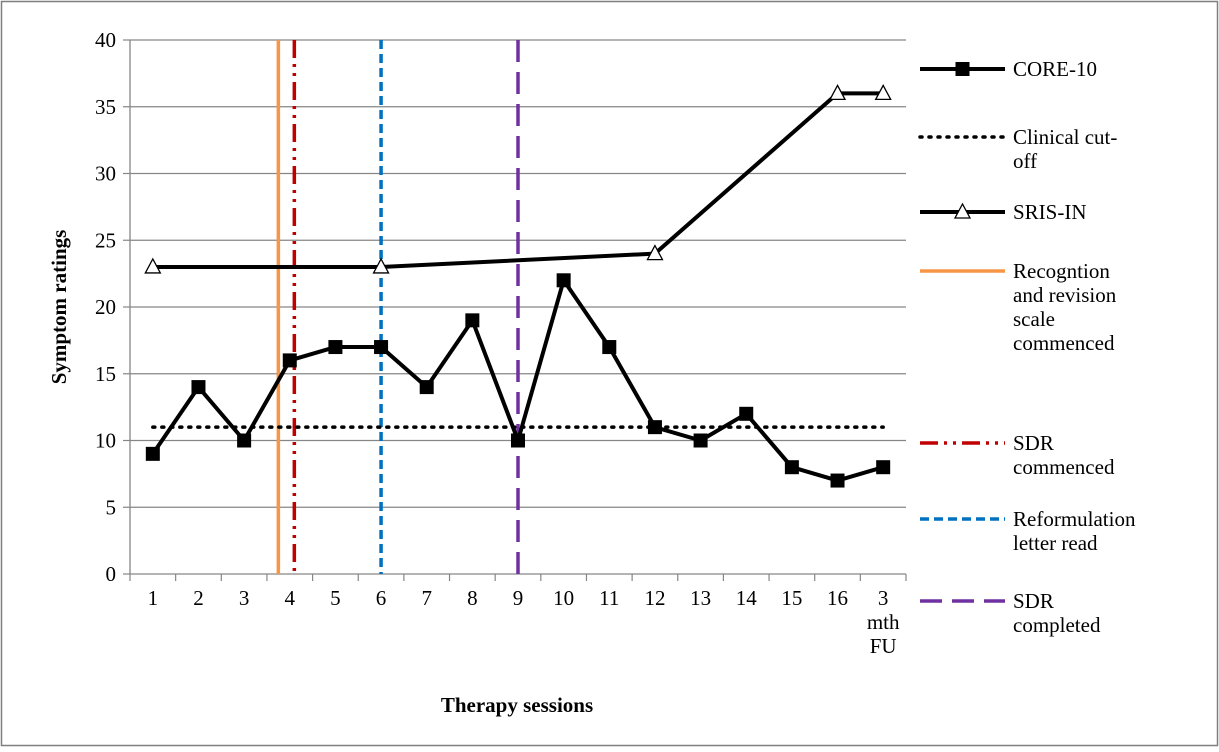  What do you see at coordinates (105, 441) in the screenshot?
I see `y-tick-label: 10` at bounding box center [105, 441].